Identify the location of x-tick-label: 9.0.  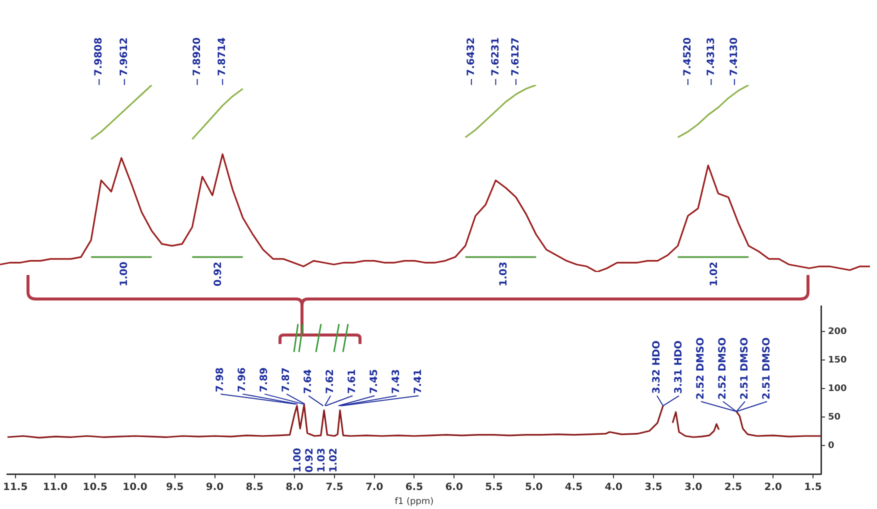
(215, 487).